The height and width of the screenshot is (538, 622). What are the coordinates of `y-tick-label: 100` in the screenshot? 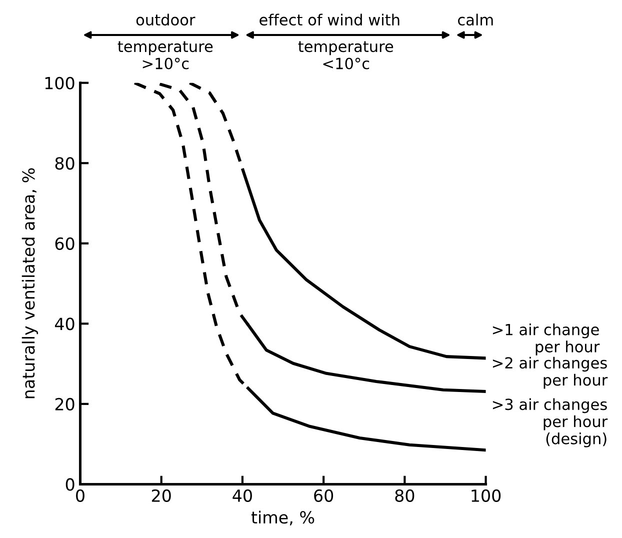 It's located at (59, 83).